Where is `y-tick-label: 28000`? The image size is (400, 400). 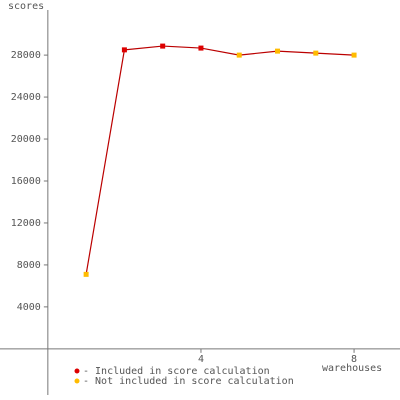
y-tick-label: 28000 is located at coordinates (26, 55).